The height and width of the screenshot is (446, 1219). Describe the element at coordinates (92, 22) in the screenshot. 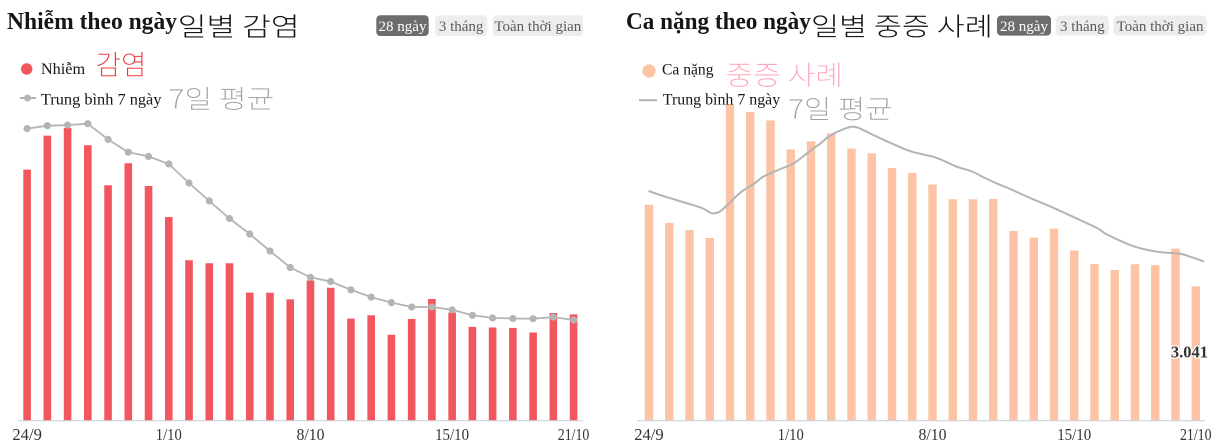

I see `svg-text: Nhiễm theo ngày` at that location.